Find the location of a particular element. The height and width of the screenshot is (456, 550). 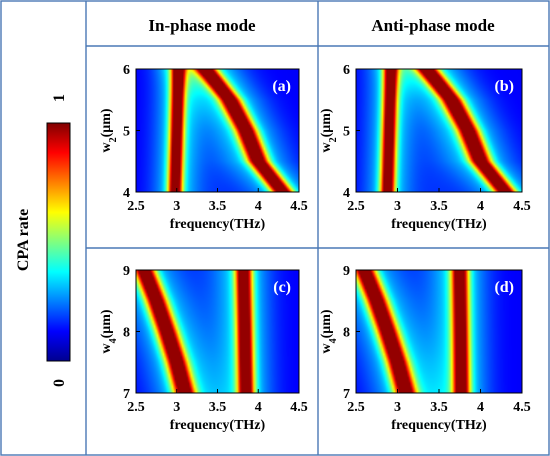

heatmap-panel-a: 2.5 3 3.5 4 4.5 4 5 6 frequency(THz) w2(μm) (a) is located at coordinates (203, 147).